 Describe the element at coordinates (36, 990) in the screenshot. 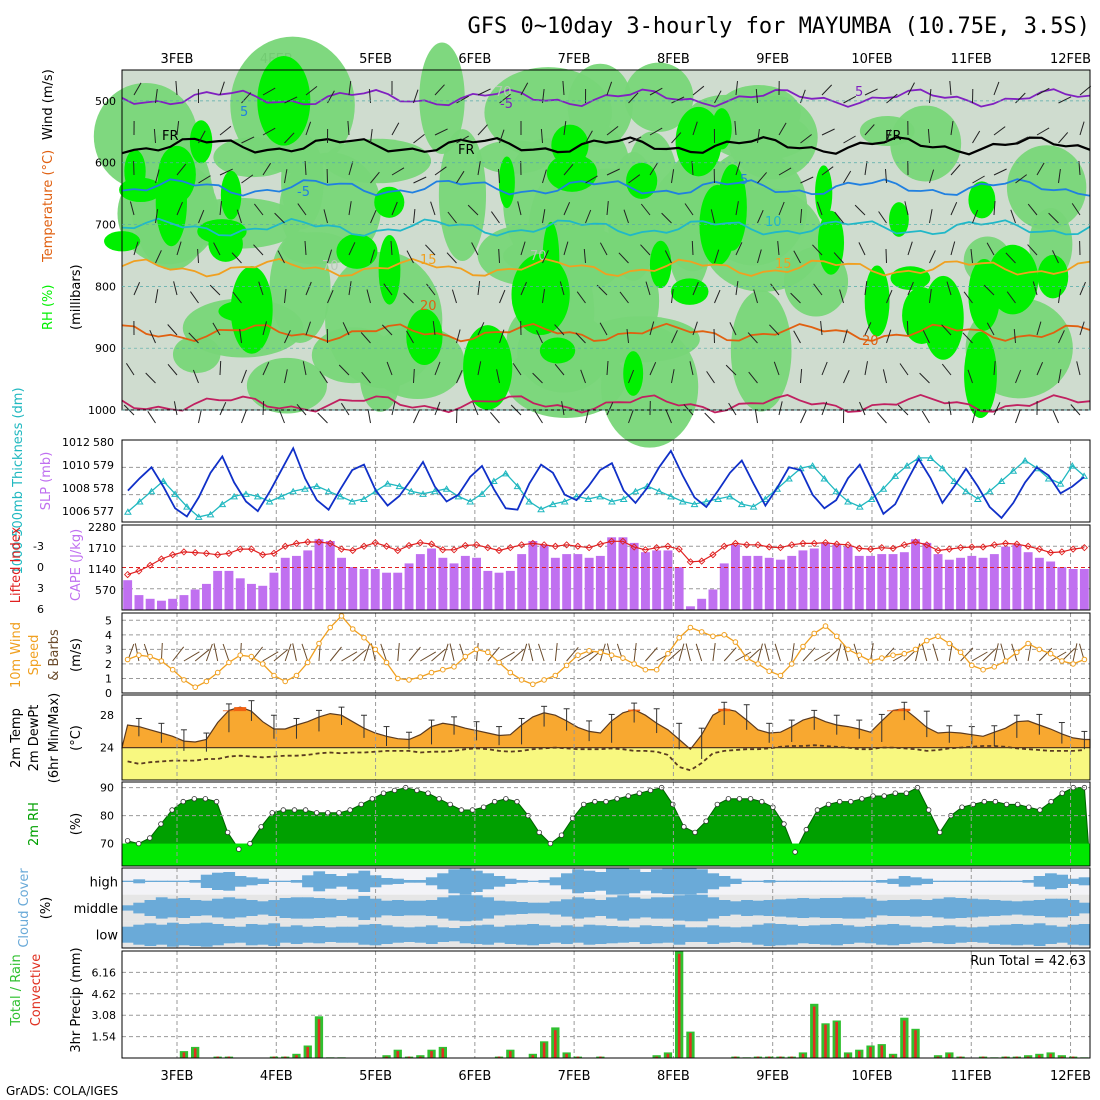

I see `legend-convective: Convective` at that location.